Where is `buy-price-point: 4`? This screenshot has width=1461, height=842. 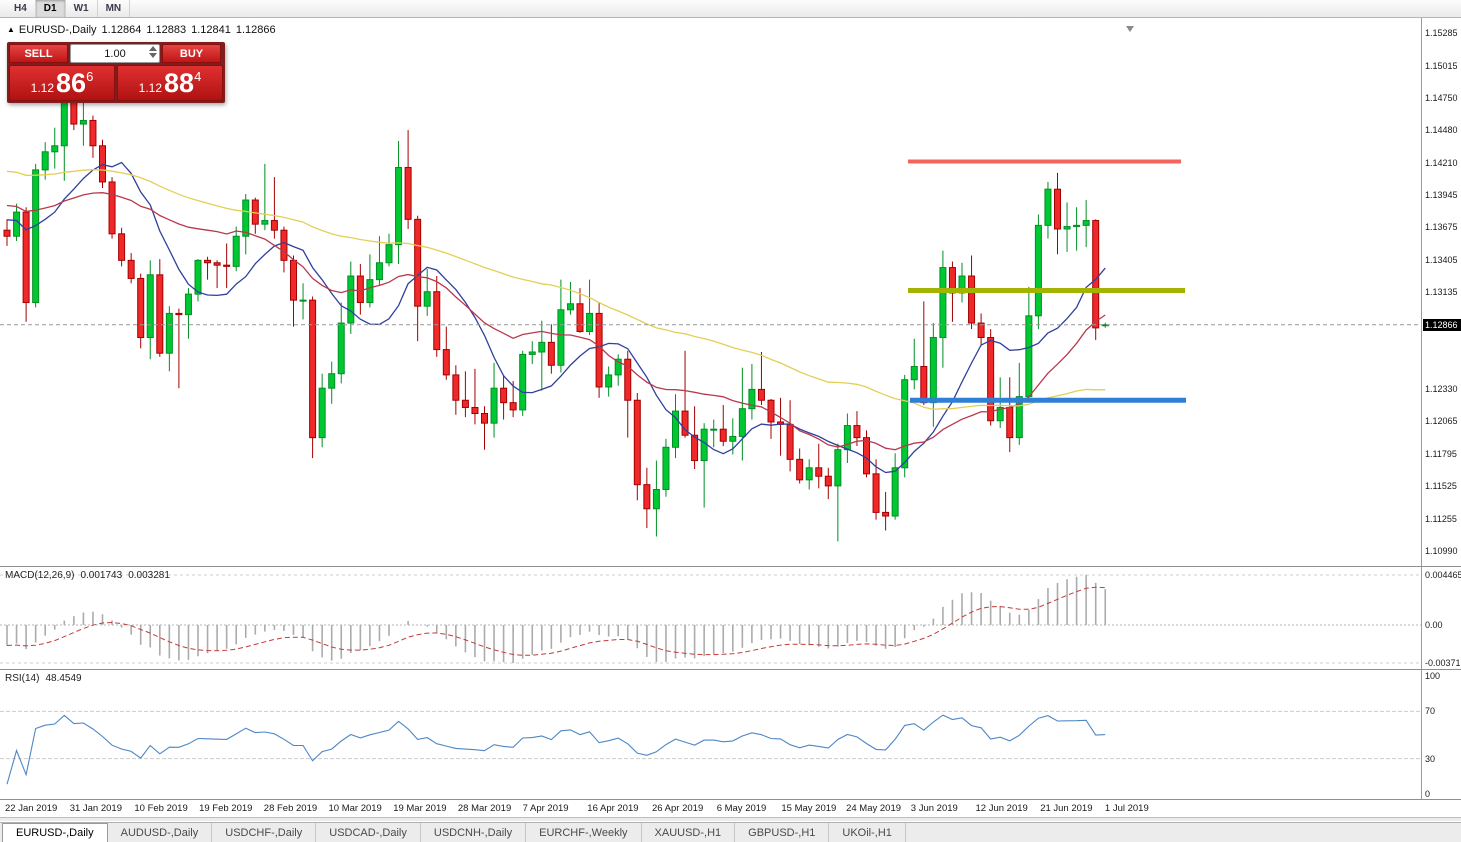
buy-price-point: 4 is located at coordinates (198, 76).